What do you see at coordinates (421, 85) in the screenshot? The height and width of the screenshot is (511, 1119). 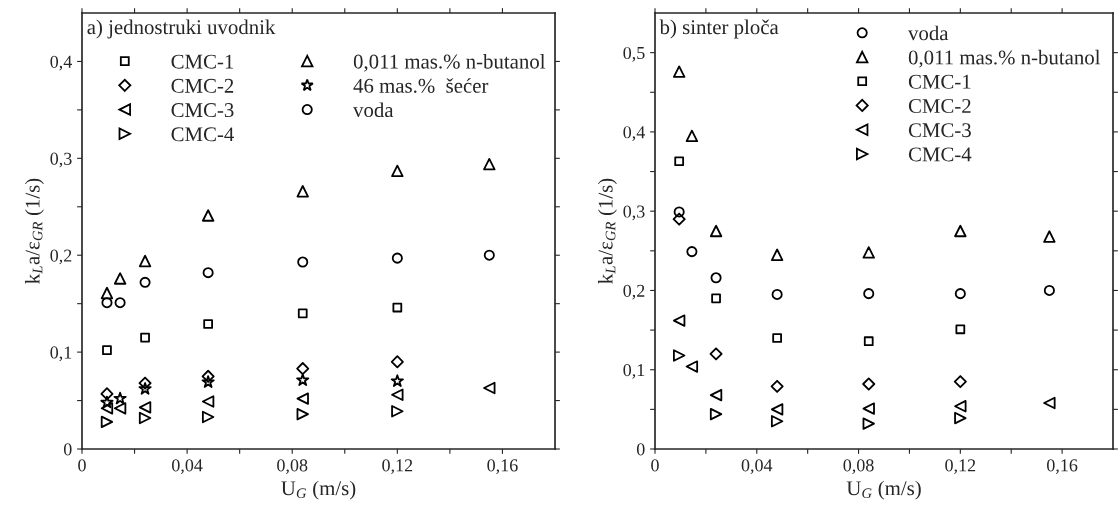 I see `legend-label: 46 mas.% šećer` at bounding box center [421, 85].